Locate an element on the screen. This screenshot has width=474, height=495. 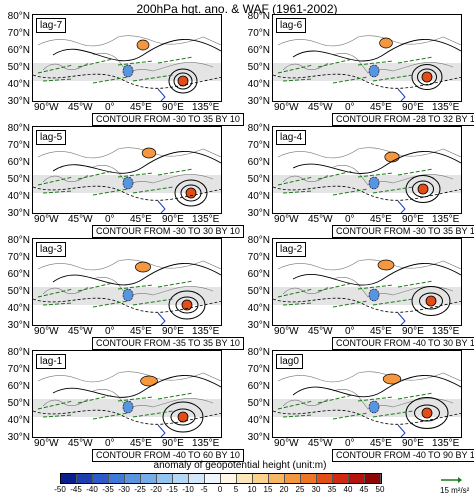
colorbar-tick-label: 15 is located at coordinates (268, 489).